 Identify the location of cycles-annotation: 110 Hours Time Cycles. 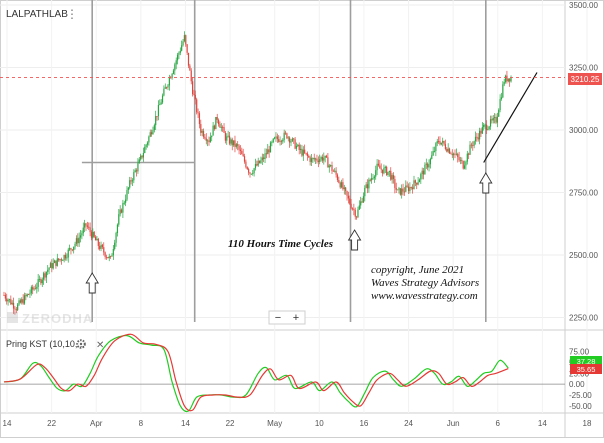
(280, 244).